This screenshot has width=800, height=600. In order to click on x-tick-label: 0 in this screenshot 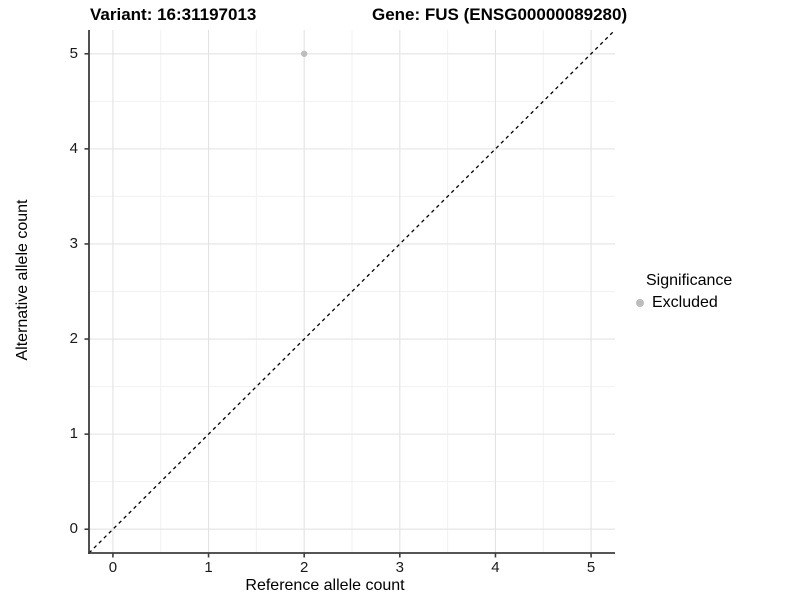, I will do `click(113, 567)`.